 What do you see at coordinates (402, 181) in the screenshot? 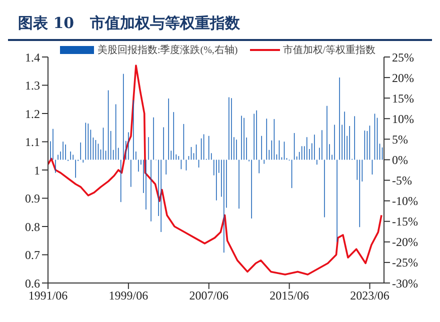
I see `y2-tick-label: -5%` at bounding box center [402, 181].